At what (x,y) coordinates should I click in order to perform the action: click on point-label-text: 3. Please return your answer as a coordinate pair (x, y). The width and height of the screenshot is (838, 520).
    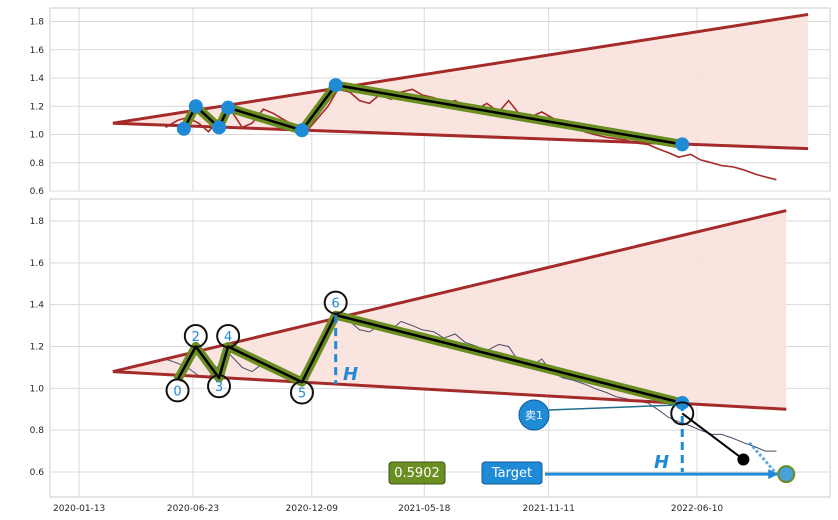
    Looking at the image, I should click on (219, 387).